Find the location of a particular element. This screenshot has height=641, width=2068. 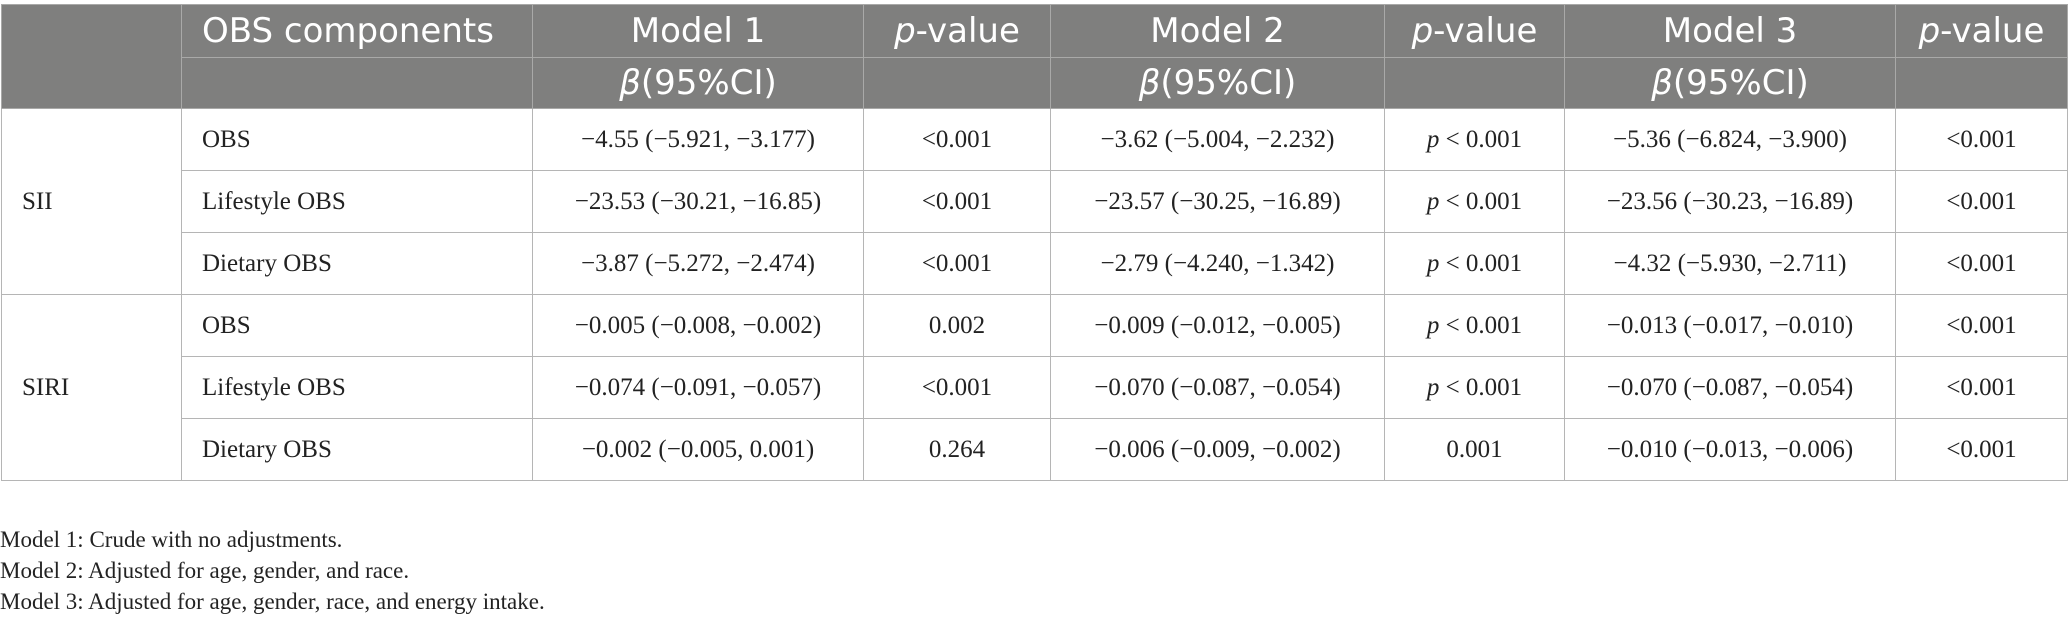

model1-p-cell: 0.002 is located at coordinates (957, 325).